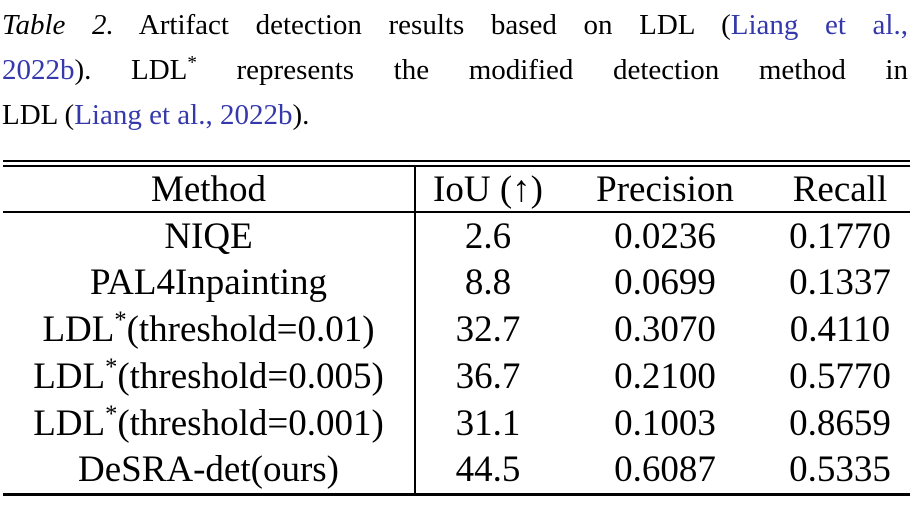  What do you see at coordinates (159, 70) in the screenshot?
I see `caption-text-ldl: LDL` at bounding box center [159, 70].